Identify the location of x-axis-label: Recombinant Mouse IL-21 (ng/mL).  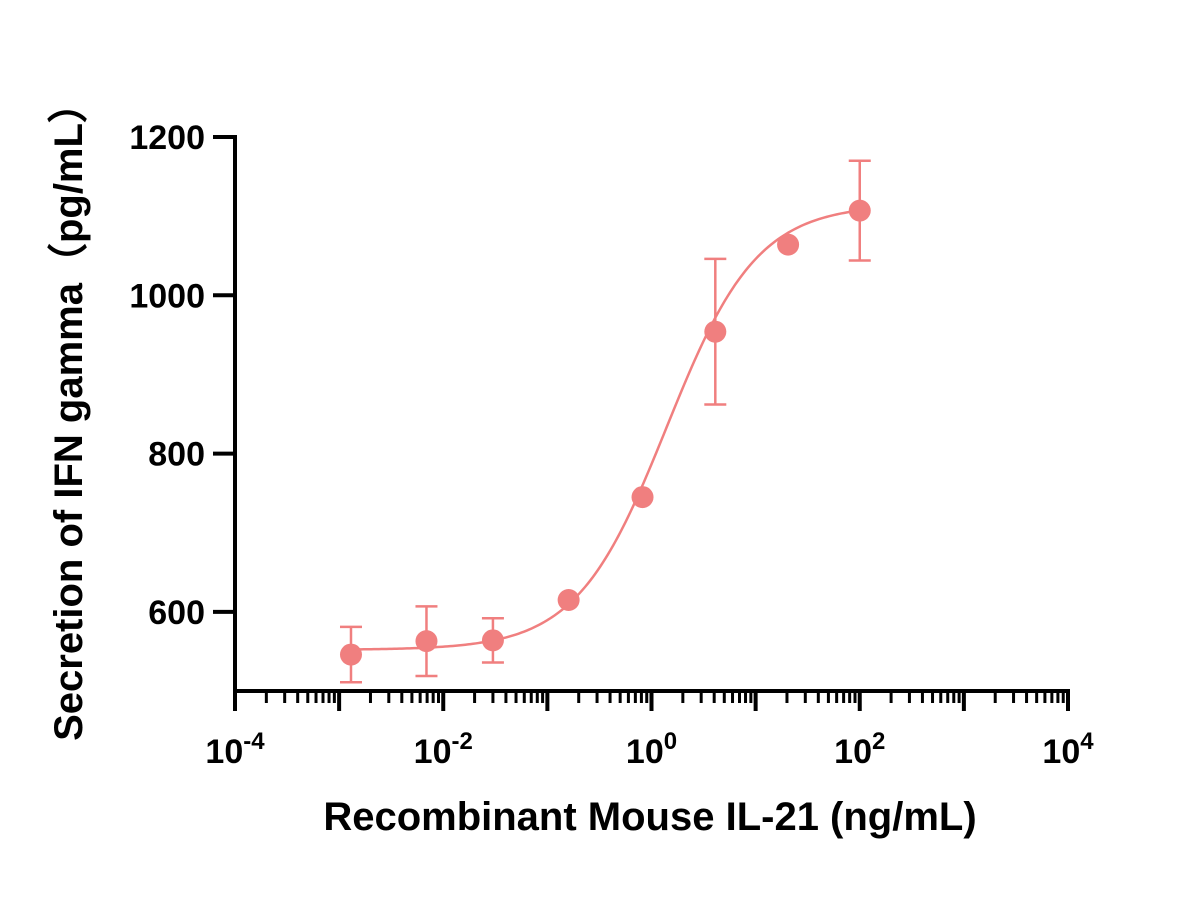
(649, 817).